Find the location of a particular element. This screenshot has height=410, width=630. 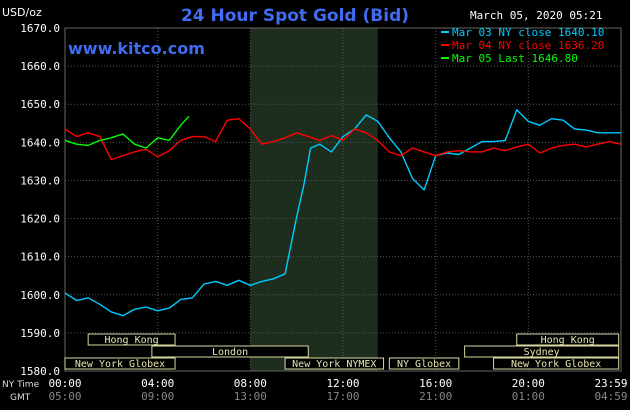

date-label: March 05, 2020 05:21 is located at coordinates (536, 15).